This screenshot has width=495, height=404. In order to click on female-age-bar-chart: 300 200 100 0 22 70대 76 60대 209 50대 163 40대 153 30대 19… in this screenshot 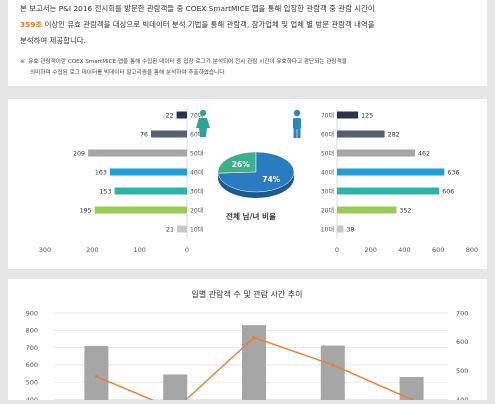, I will do `click(121, 180)`.